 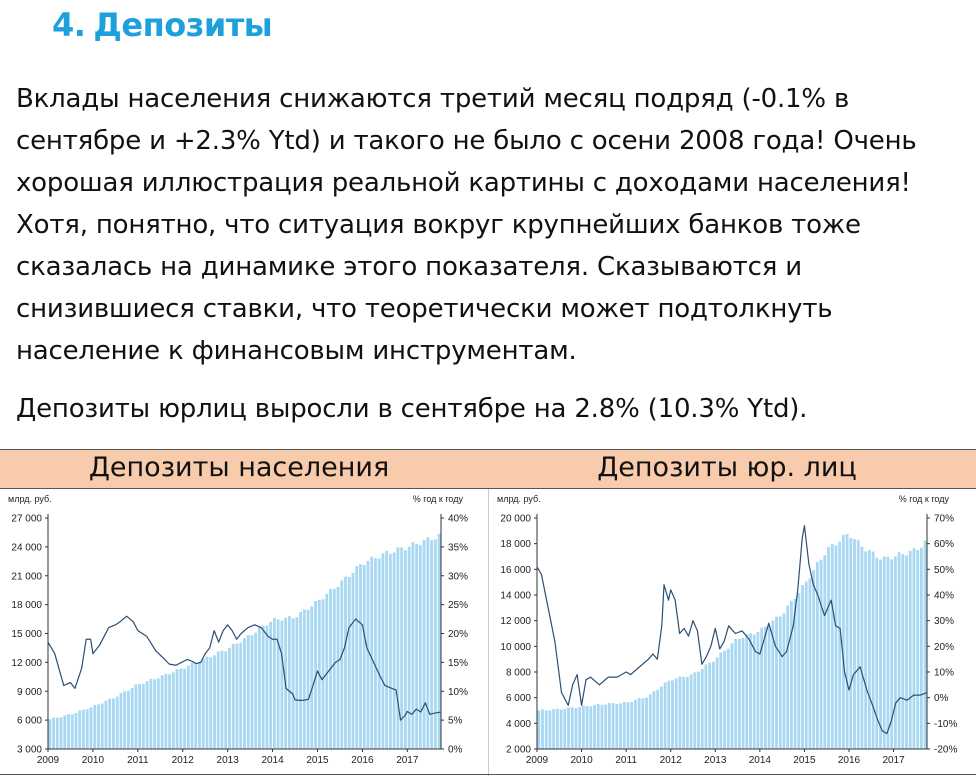 What do you see at coordinates (488, 469) in the screenshot?
I see `charts-header-band: Депозиты населения Депозиты юр. лиц` at bounding box center [488, 469].